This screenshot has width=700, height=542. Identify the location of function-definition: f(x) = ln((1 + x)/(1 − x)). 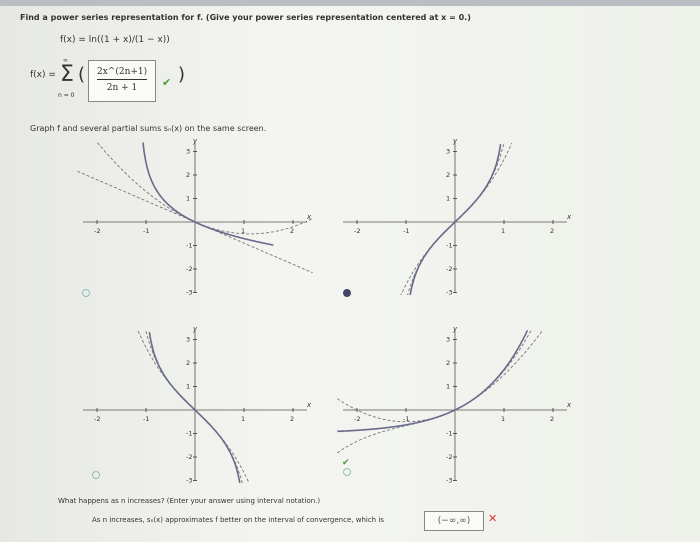
(115, 40).